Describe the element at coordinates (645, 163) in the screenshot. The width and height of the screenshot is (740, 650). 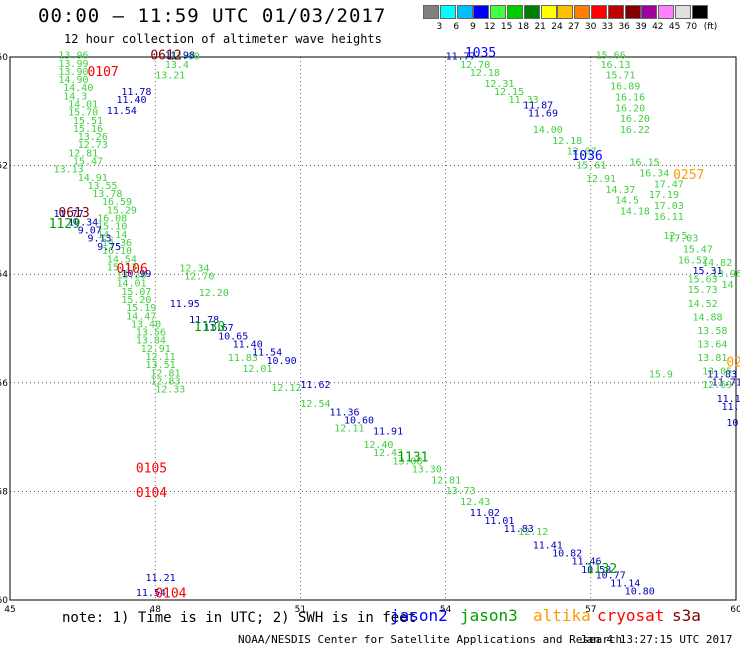
I see `swh-value: 16.15` at that location.